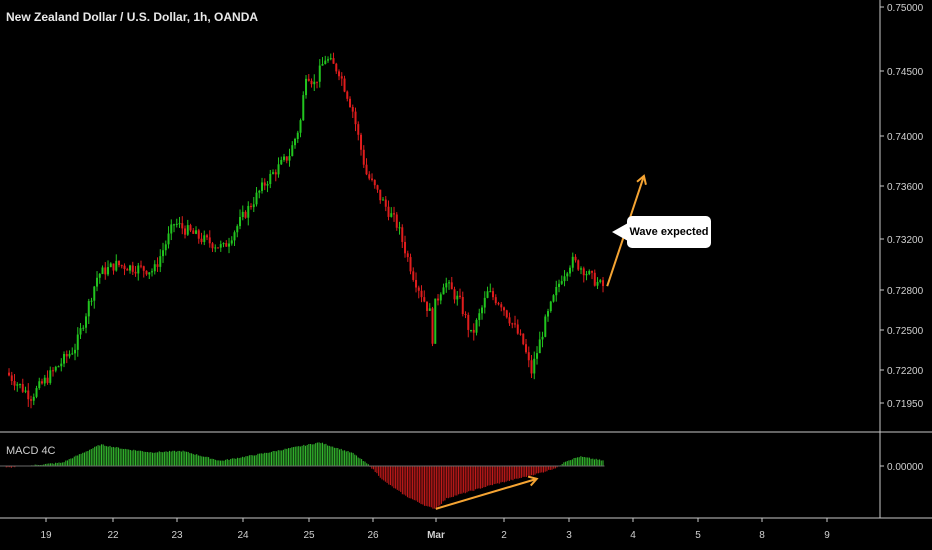  I want to click on time-tick-label: Mar, so click(436, 535).